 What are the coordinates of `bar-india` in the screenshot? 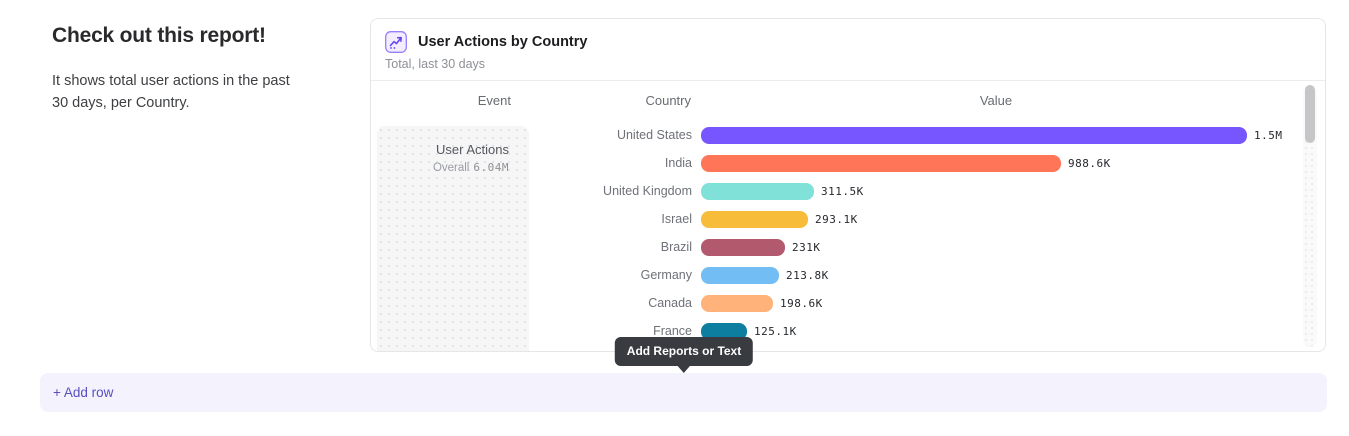 It's located at (881, 163).